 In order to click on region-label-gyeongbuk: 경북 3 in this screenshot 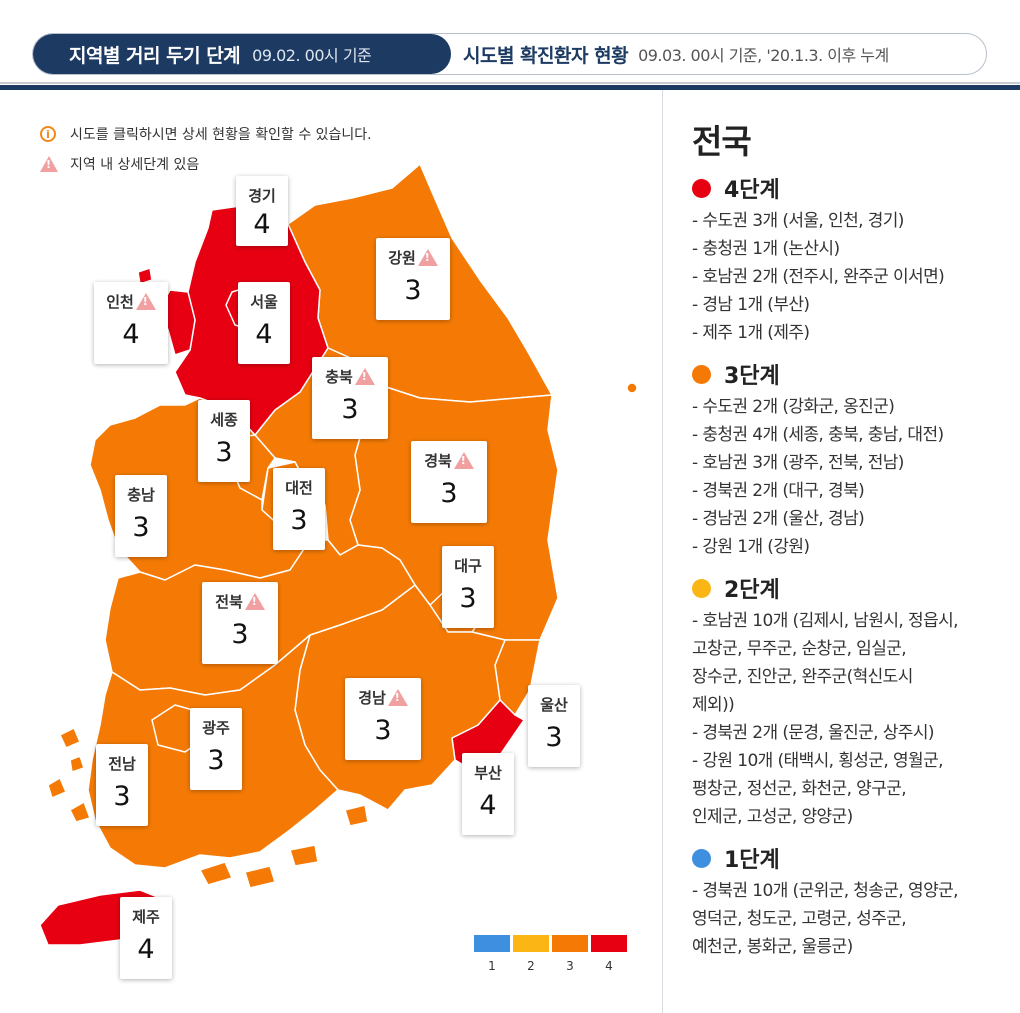, I will do `click(449, 482)`.